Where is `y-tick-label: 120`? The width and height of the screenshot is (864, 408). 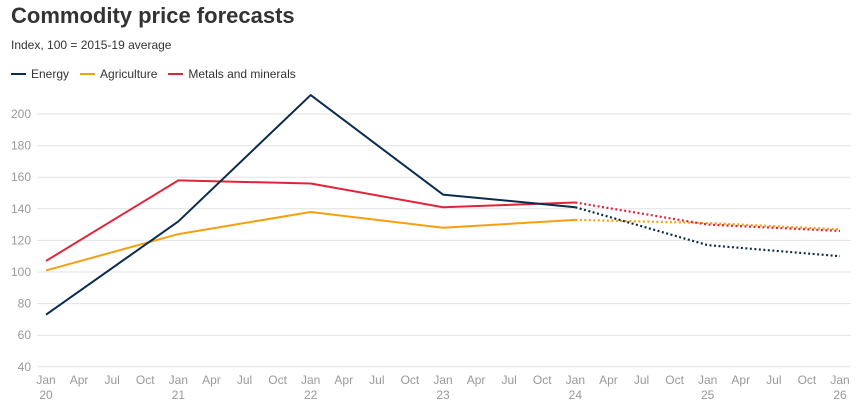
y-tick-label: 120 is located at coordinates (21, 240).